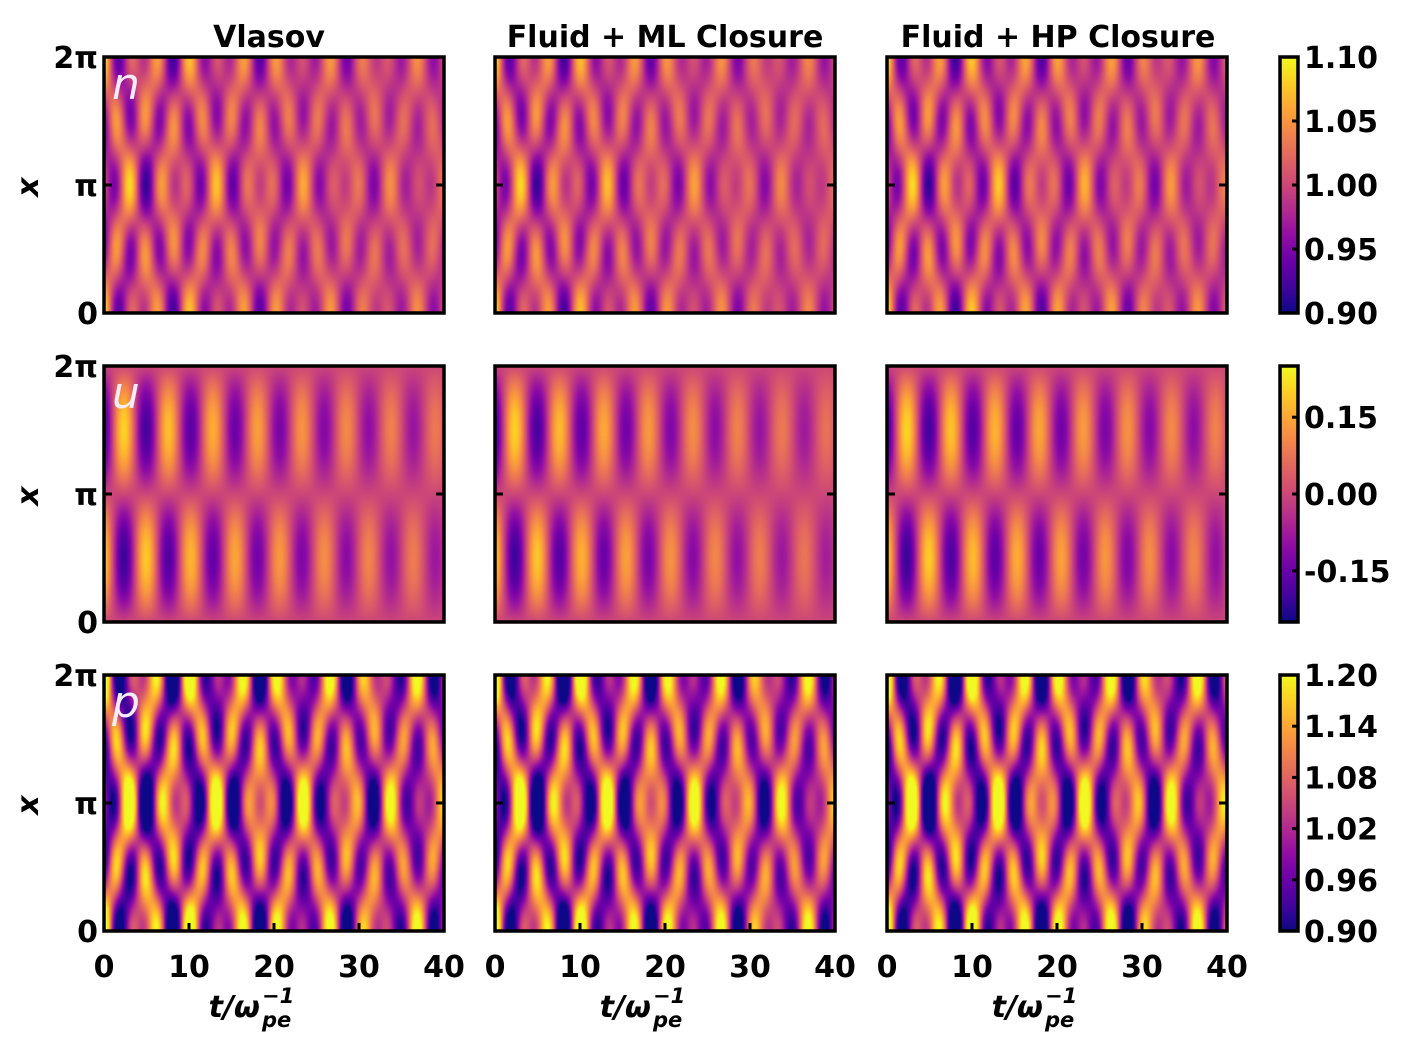  Describe the element at coordinates (274, 803) in the screenshot. I see `heatmap-p-col0` at that location.